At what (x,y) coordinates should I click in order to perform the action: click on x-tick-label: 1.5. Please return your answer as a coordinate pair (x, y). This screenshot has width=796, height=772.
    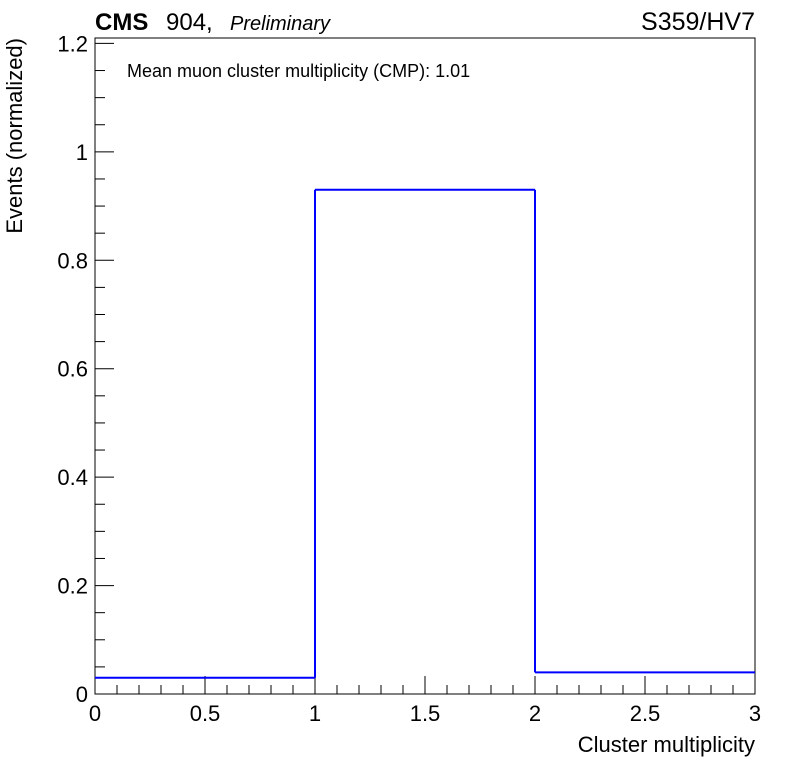
    Looking at the image, I should click on (425, 713).